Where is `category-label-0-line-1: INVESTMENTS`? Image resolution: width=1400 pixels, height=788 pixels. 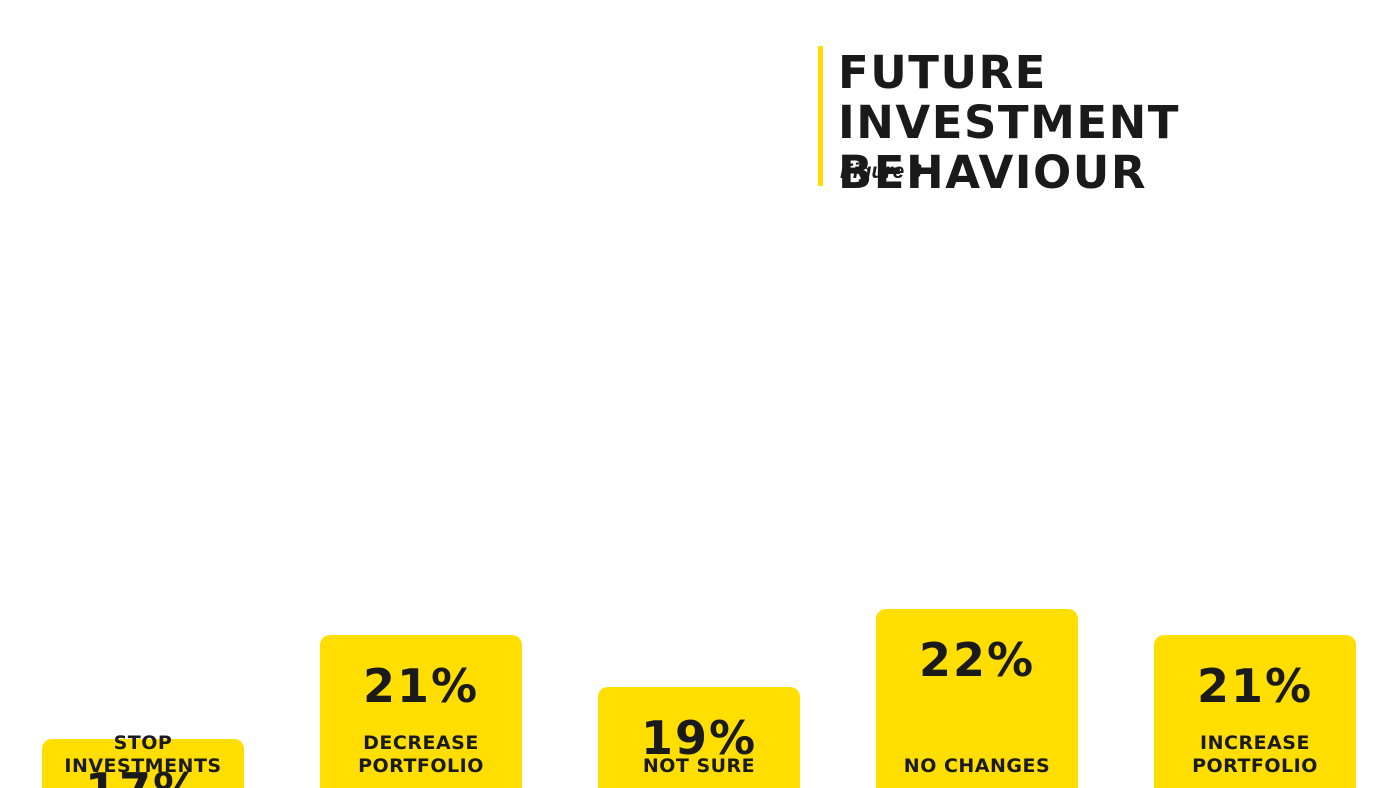
category-label-0-line-1: INVESTMENTS is located at coordinates (142, 766).